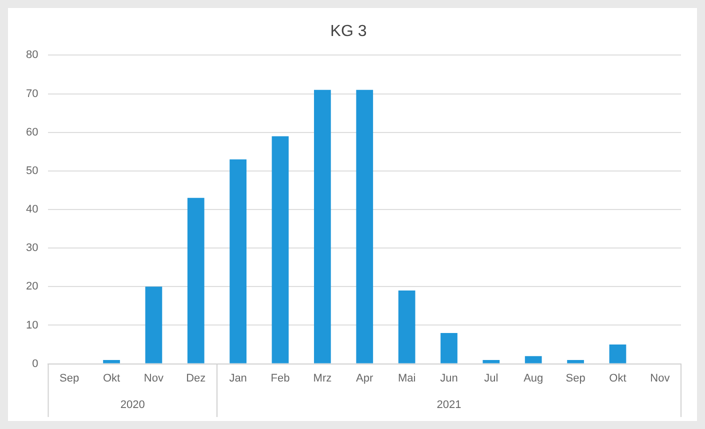 This screenshot has width=705, height=429. Describe the element at coordinates (407, 378) in the screenshot. I see `x-tick-label: Mai` at that location.